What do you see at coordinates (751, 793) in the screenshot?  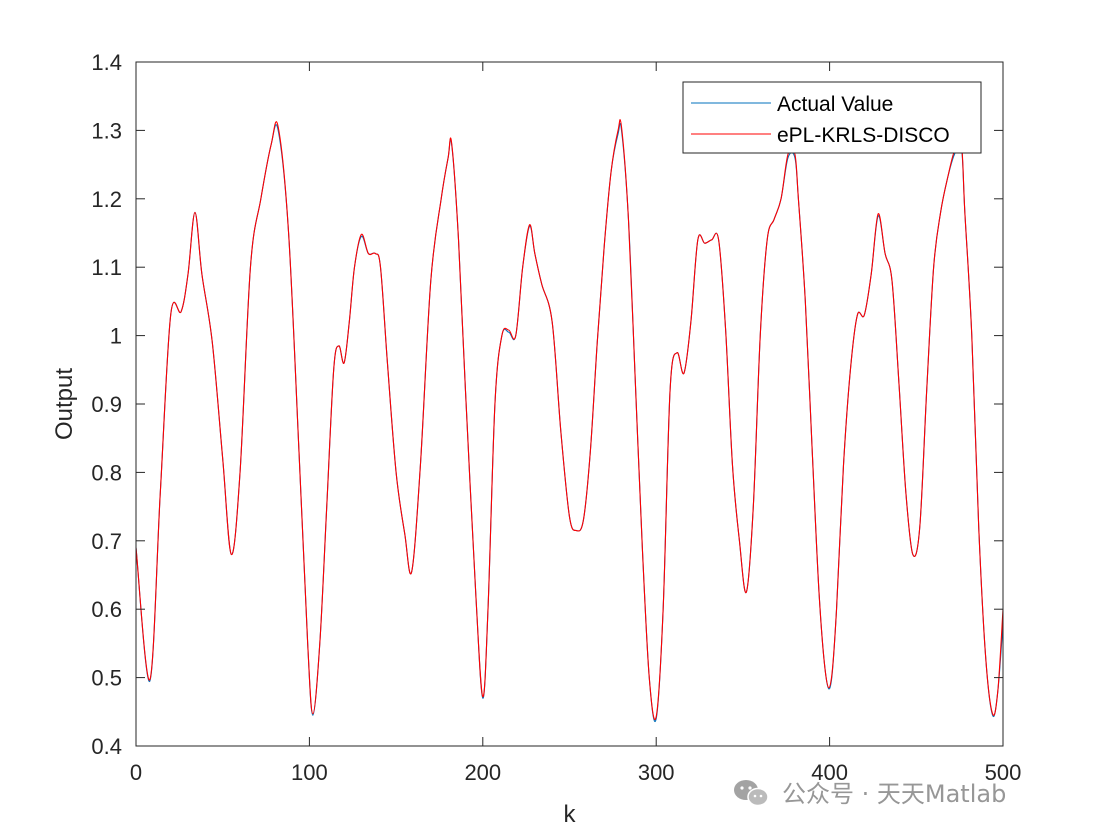 I see `wechat-icon` at bounding box center [751, 793].